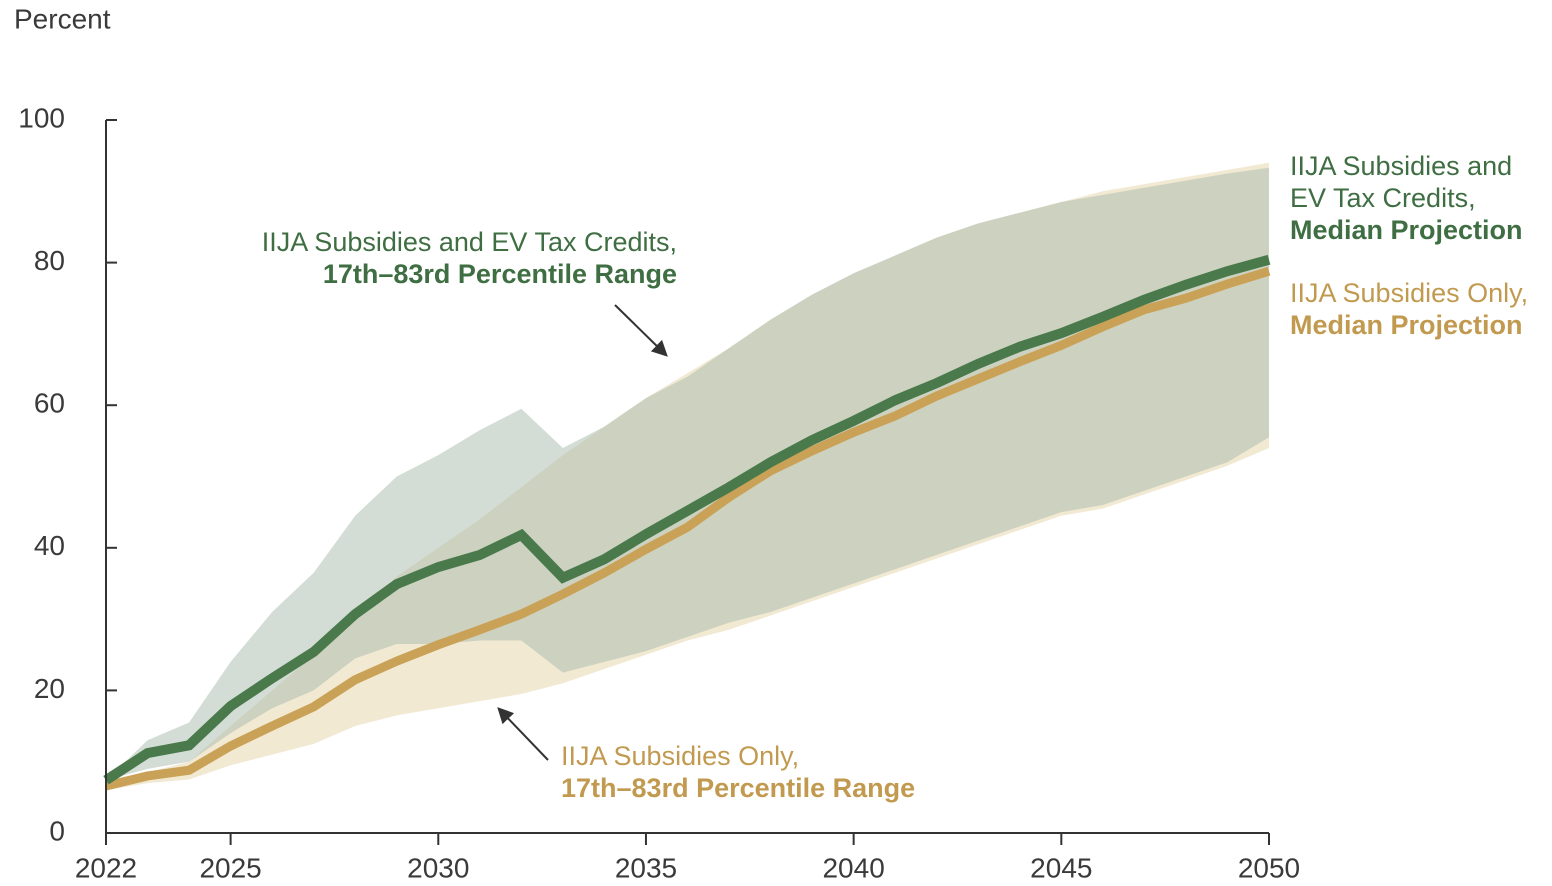 The width and height of the screenshot is (1552, 886). Describe the element at coordinates (1061, 867) in the screenshot. I see `x-tick-label: 2045` at that location.